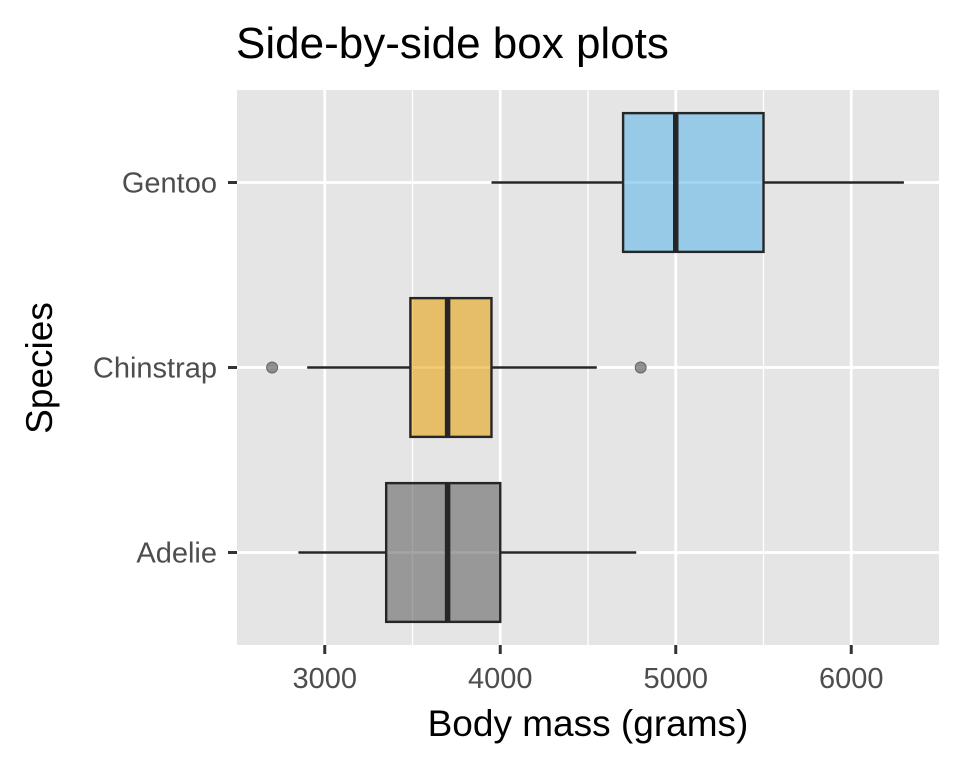  Describe the element at coordinates (452, 43) in the screenshot. I see `chart-title: Side-by-side box plots` at that location.